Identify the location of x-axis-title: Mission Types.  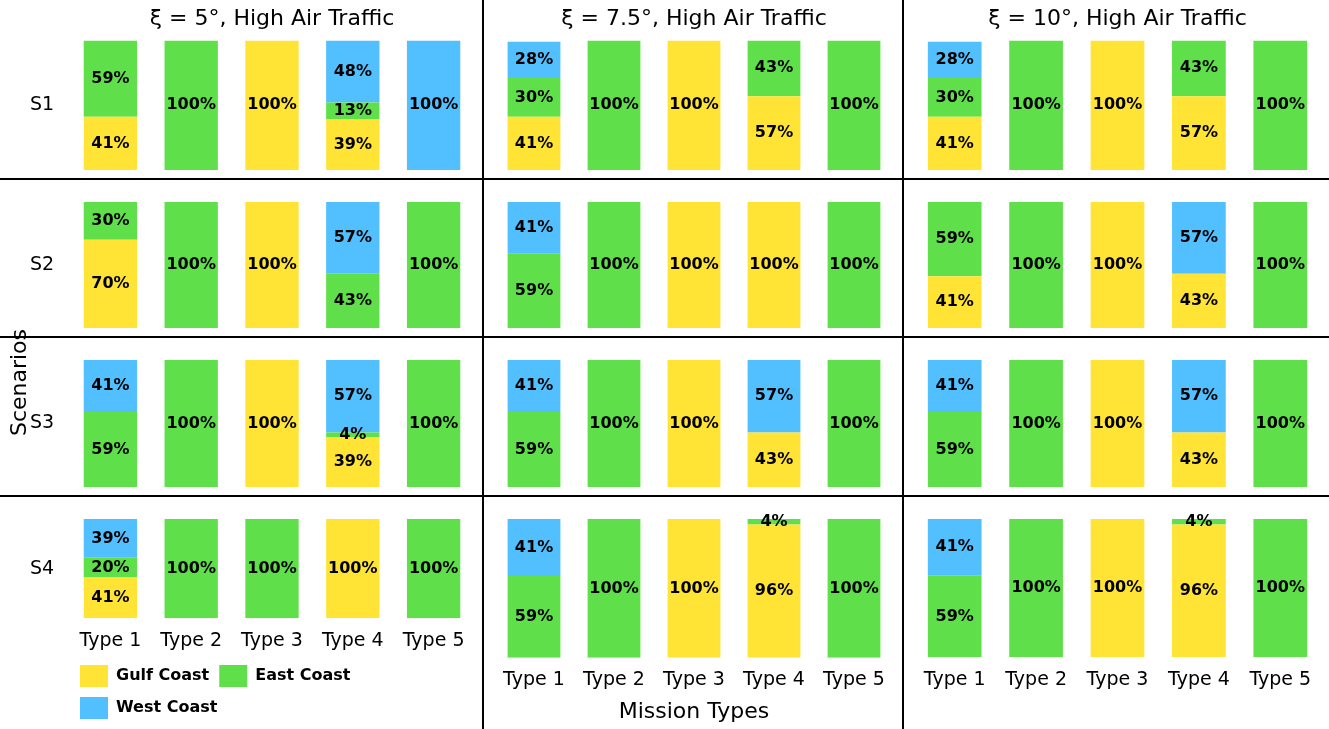
(694, 710).